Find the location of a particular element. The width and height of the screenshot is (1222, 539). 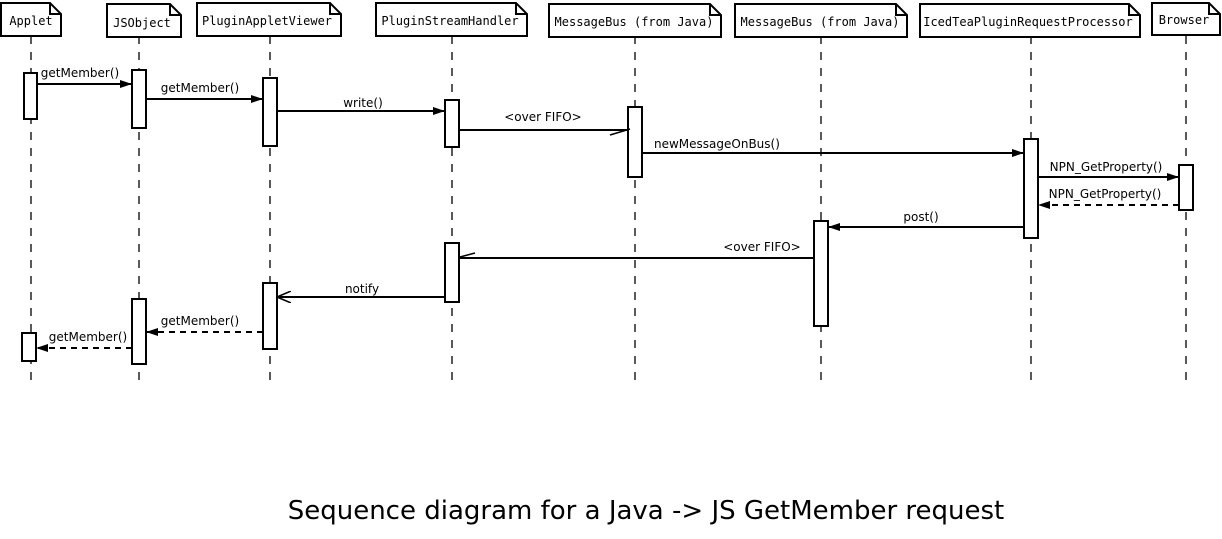

participant-label: IcedTeaPluginRequestProcessor is located at coordinates (1028, 22).